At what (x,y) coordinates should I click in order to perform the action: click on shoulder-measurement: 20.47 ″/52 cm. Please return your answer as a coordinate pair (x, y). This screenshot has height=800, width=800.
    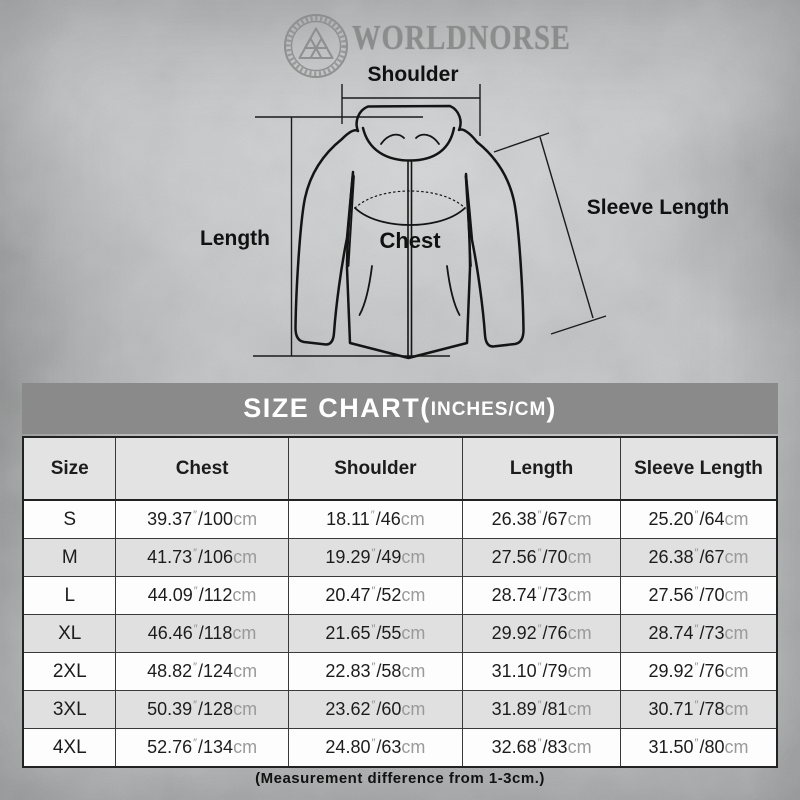
    Looking at the image, I should click on (376, 595).